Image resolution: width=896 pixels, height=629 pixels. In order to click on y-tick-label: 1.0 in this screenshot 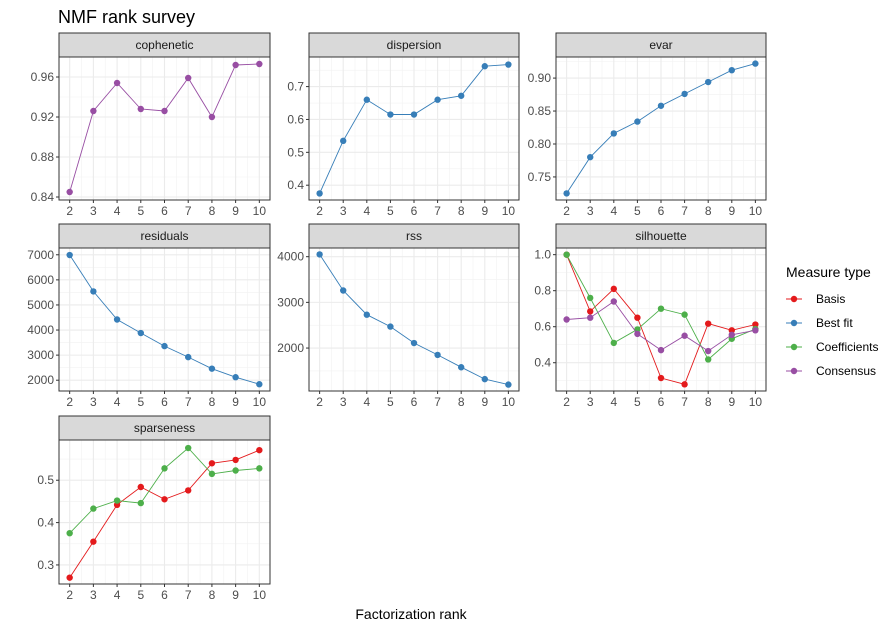, I will do `click(542, 255)`.